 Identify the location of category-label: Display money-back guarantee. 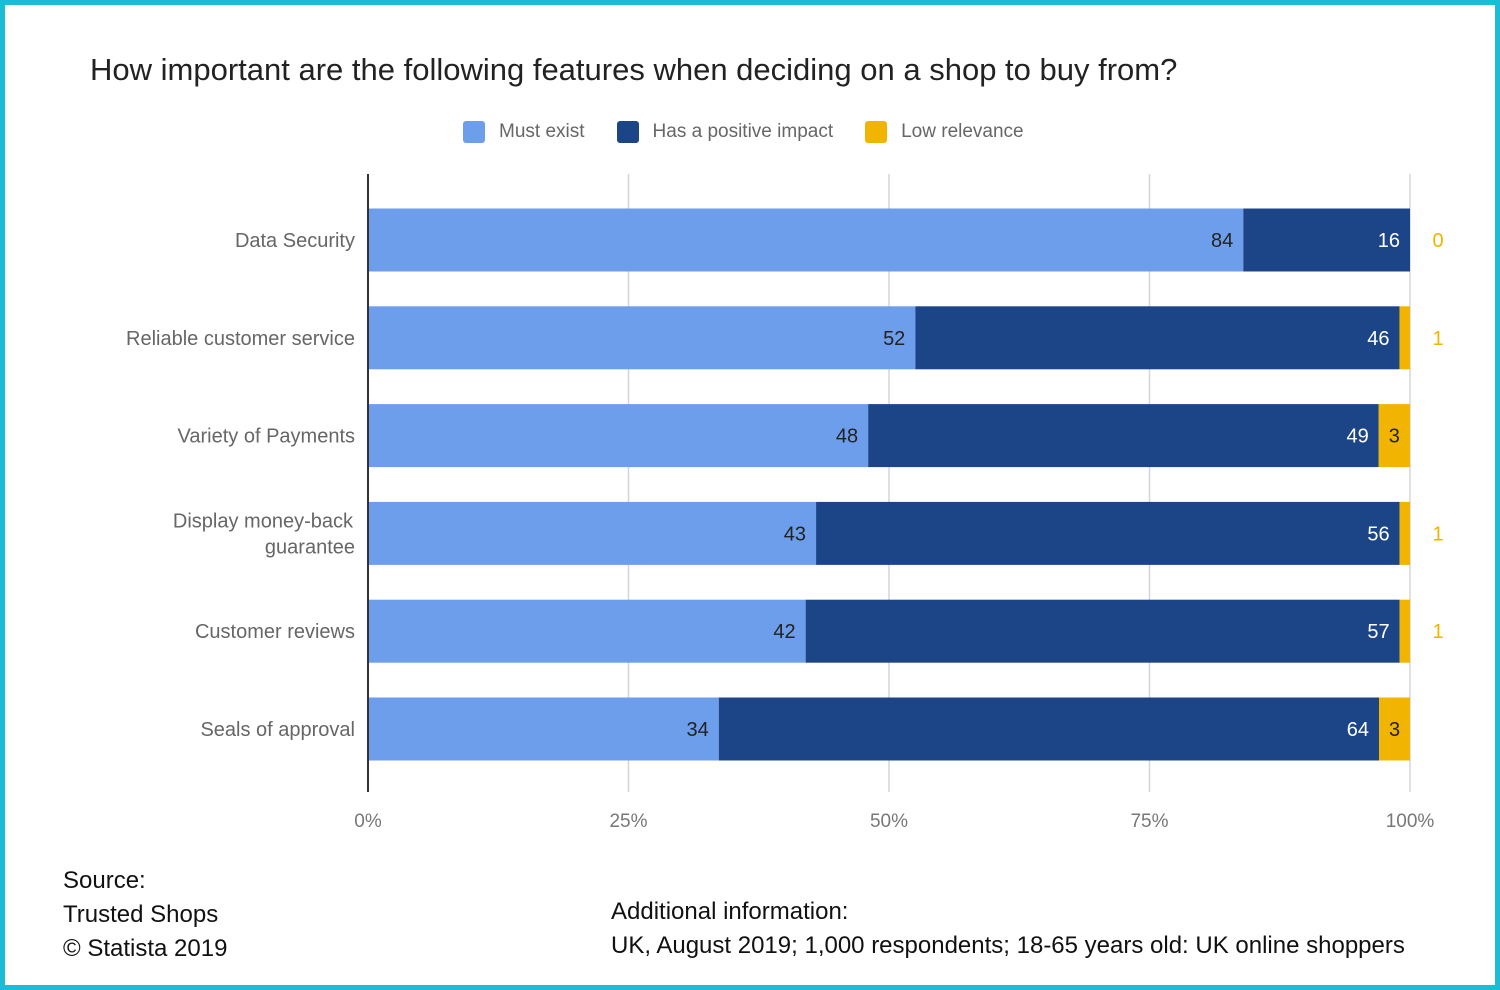
(264, 534).